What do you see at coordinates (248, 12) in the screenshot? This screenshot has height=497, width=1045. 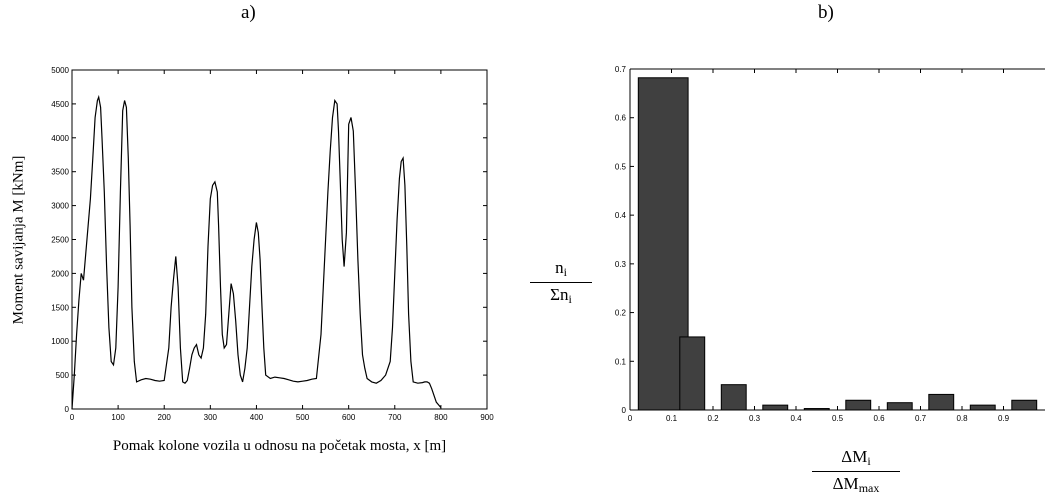 I see `panel-a-label: a)` at bounding box center [248, 12].